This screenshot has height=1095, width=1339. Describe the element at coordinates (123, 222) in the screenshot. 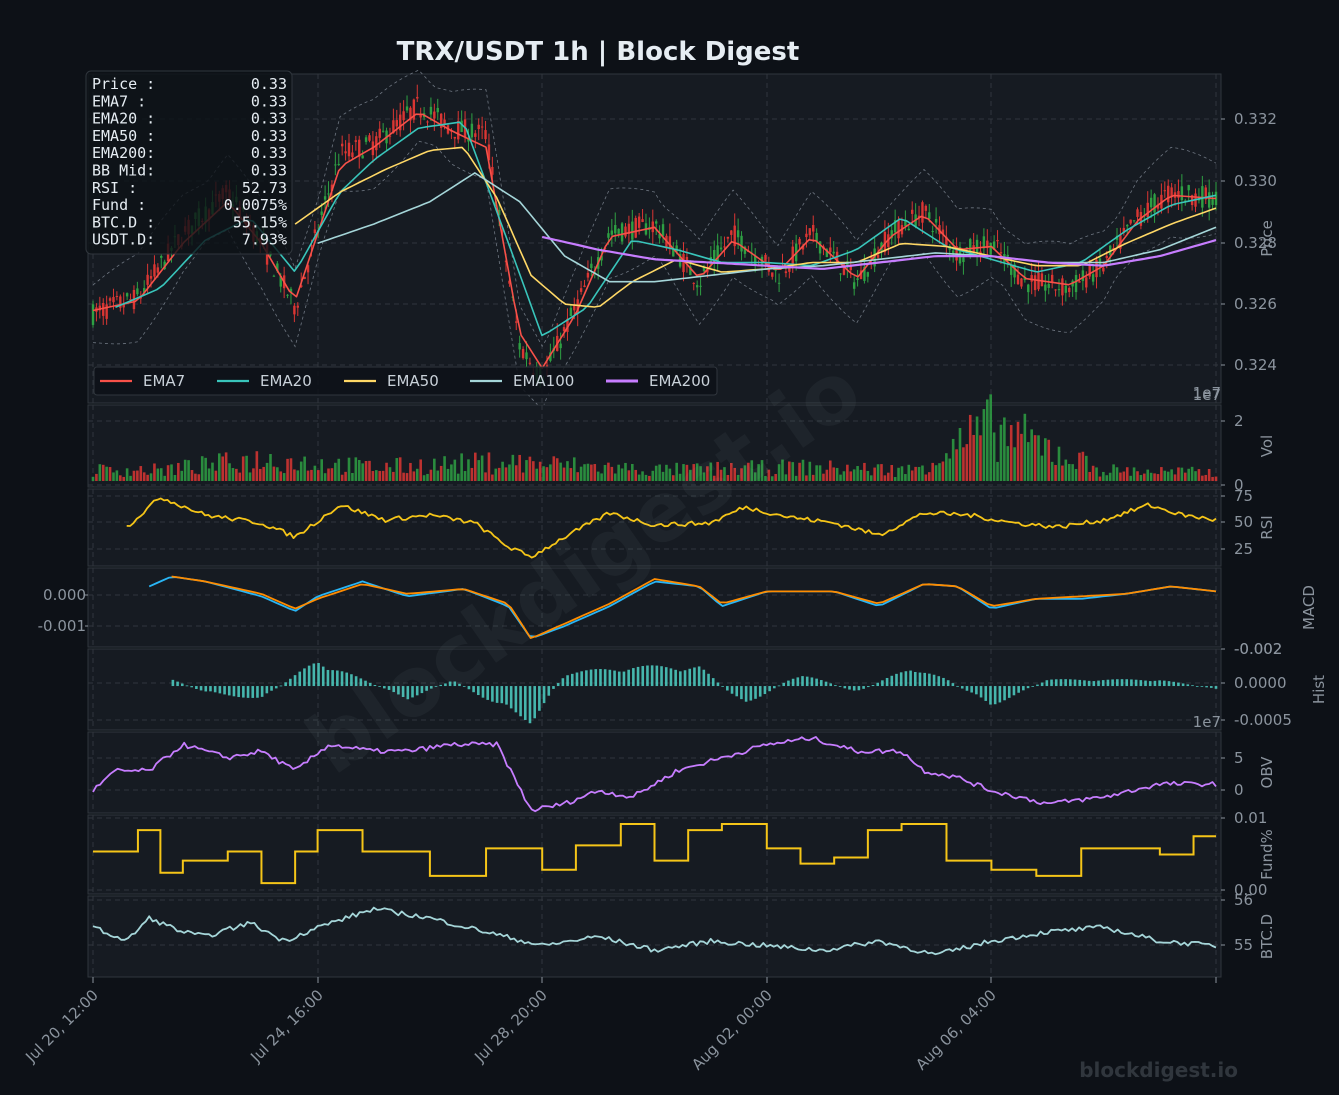

I see `info-label: BTC.D :` at that location.